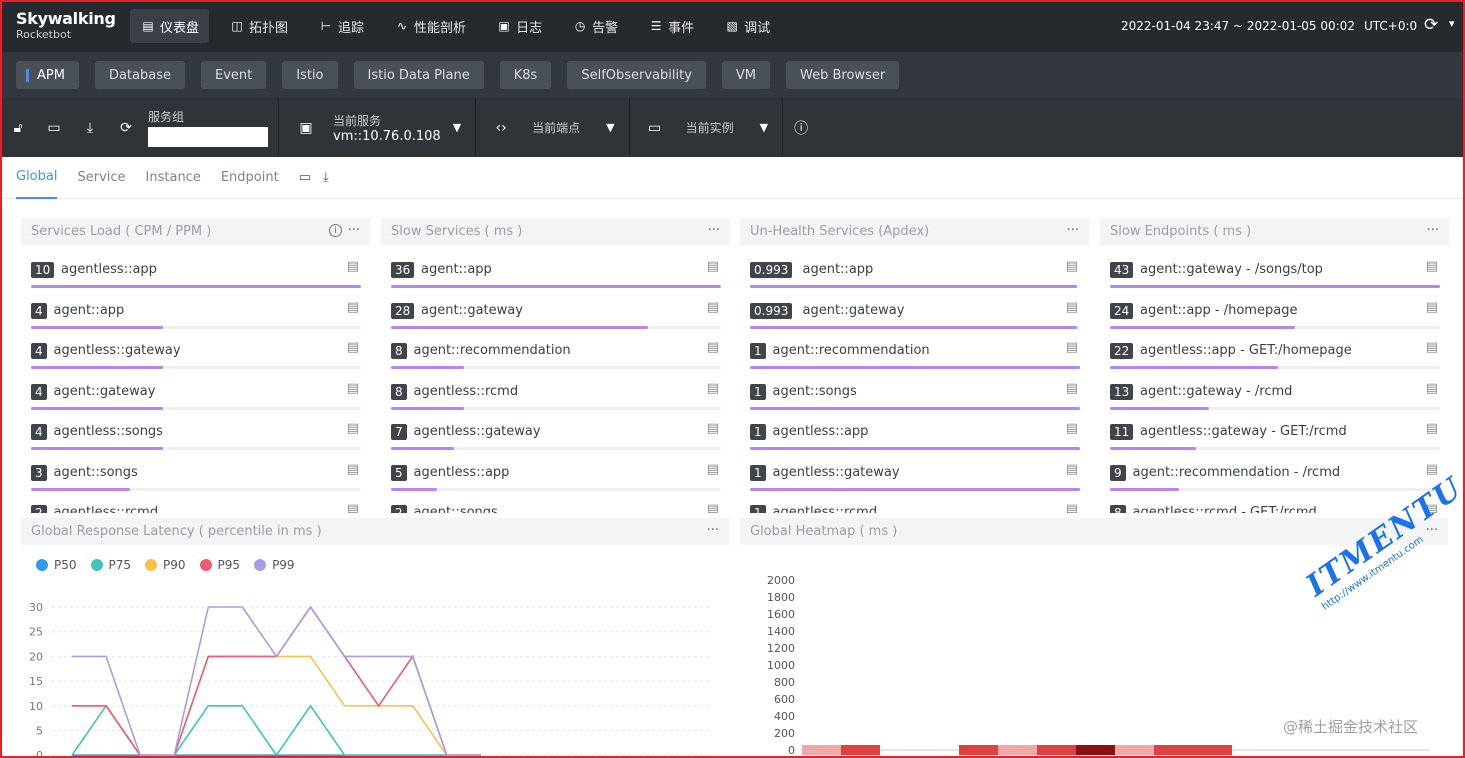  I want to click on legend-item: P95, so click(219, 565).